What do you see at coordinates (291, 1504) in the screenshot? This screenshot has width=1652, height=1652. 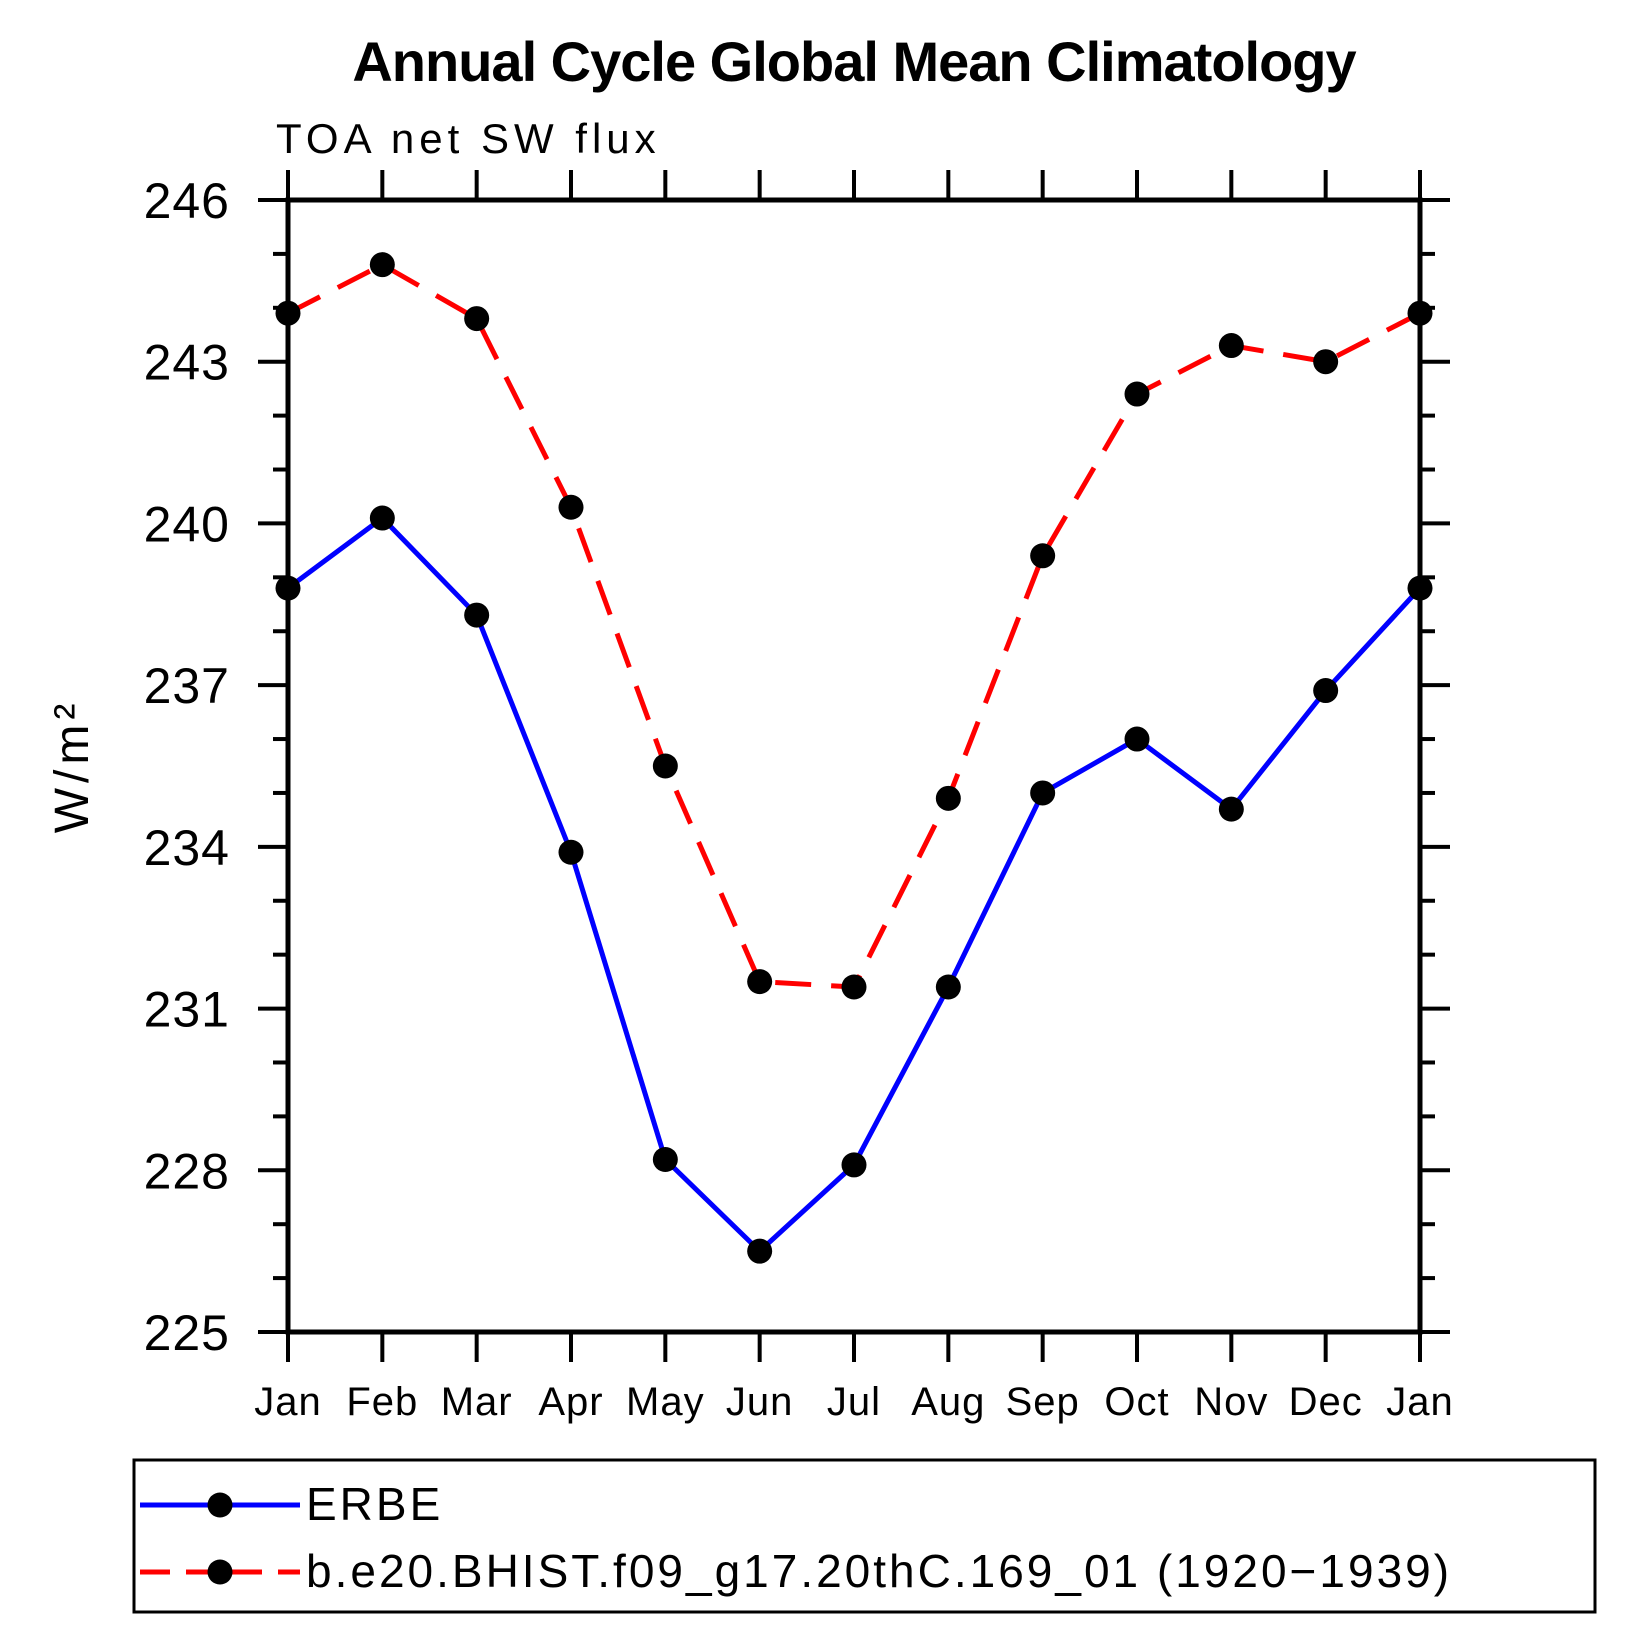 I see `legend-item-erbe: ERBE` at bounding box center [291, 1504].